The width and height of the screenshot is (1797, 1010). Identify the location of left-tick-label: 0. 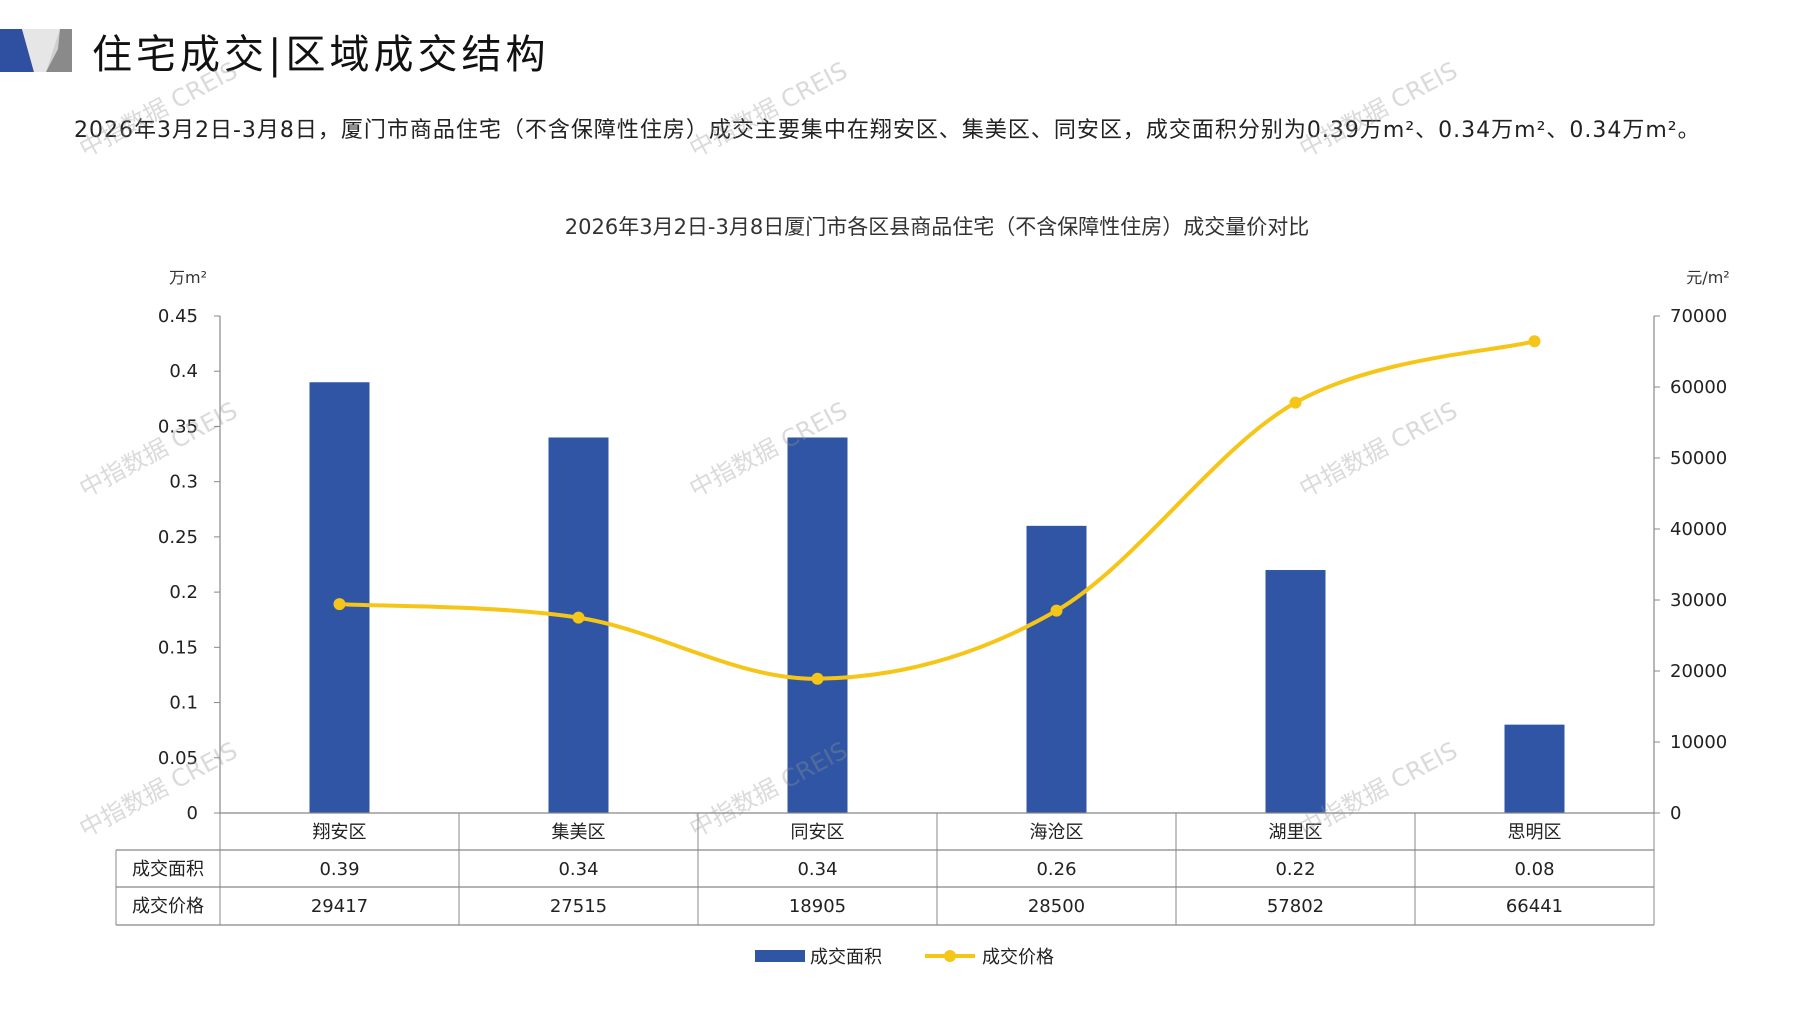
(192, 813).